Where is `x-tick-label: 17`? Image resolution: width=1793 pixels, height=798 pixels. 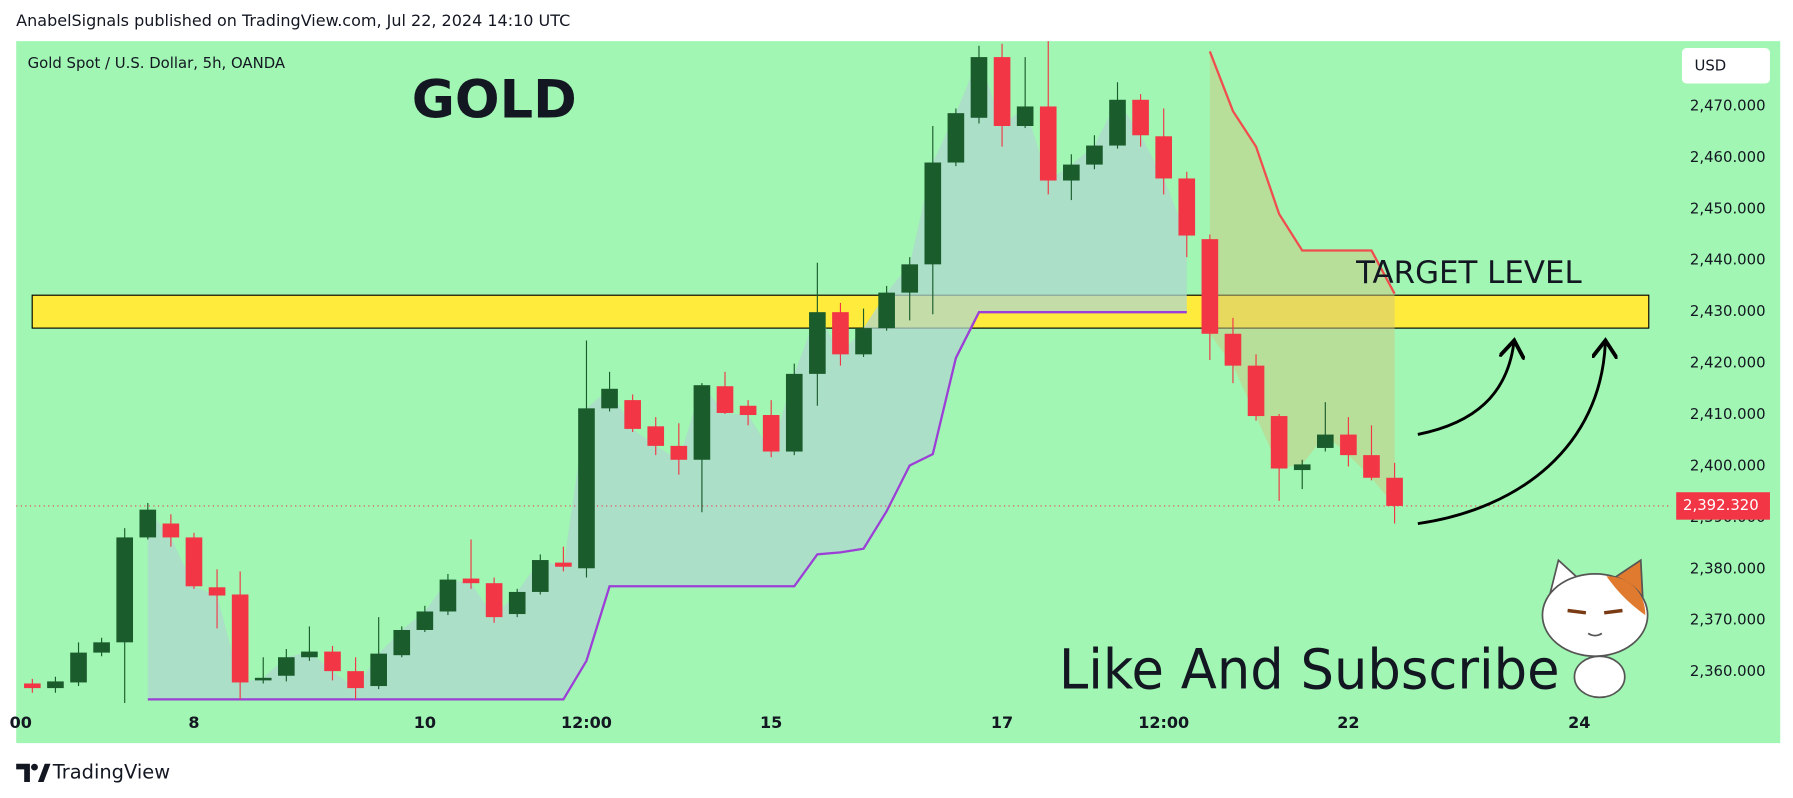 x-tick-label: 17 is located at coordinates (1002, 722).